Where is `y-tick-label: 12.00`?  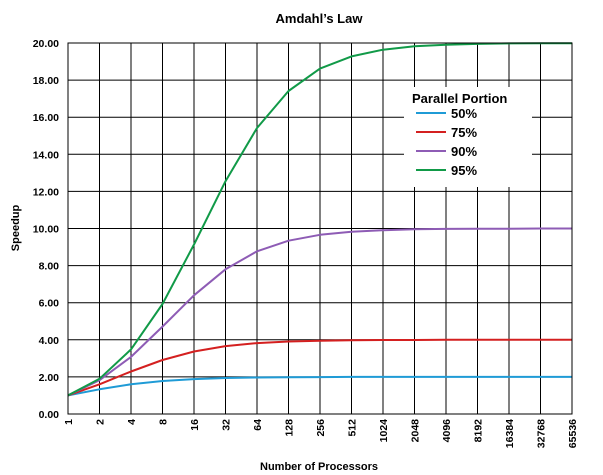
y-tick-label: 12.00 is located at coordinates (46, 192).